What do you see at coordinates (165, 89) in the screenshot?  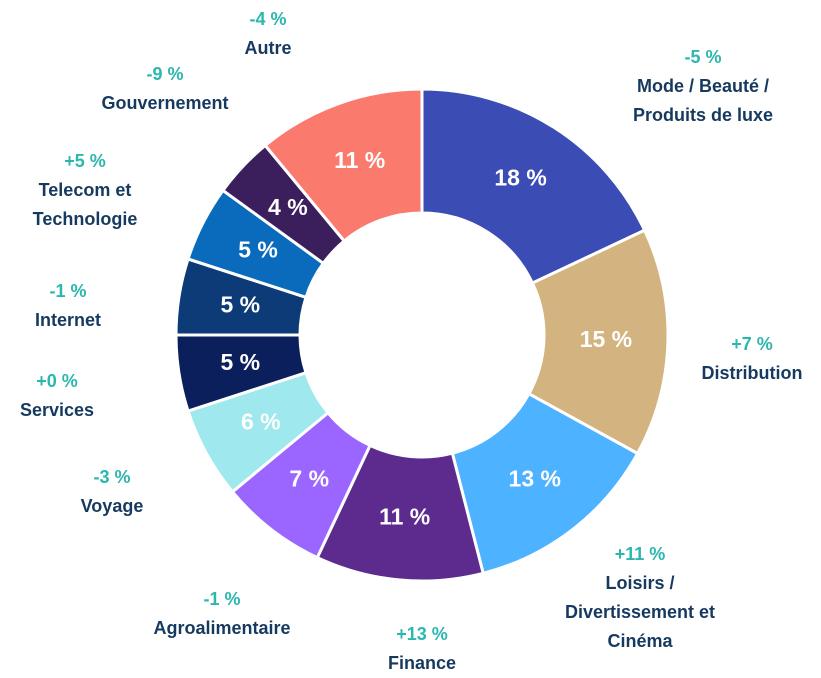 I see `category-label: -9 % Gouvernement` at bounding box center [165, 89].